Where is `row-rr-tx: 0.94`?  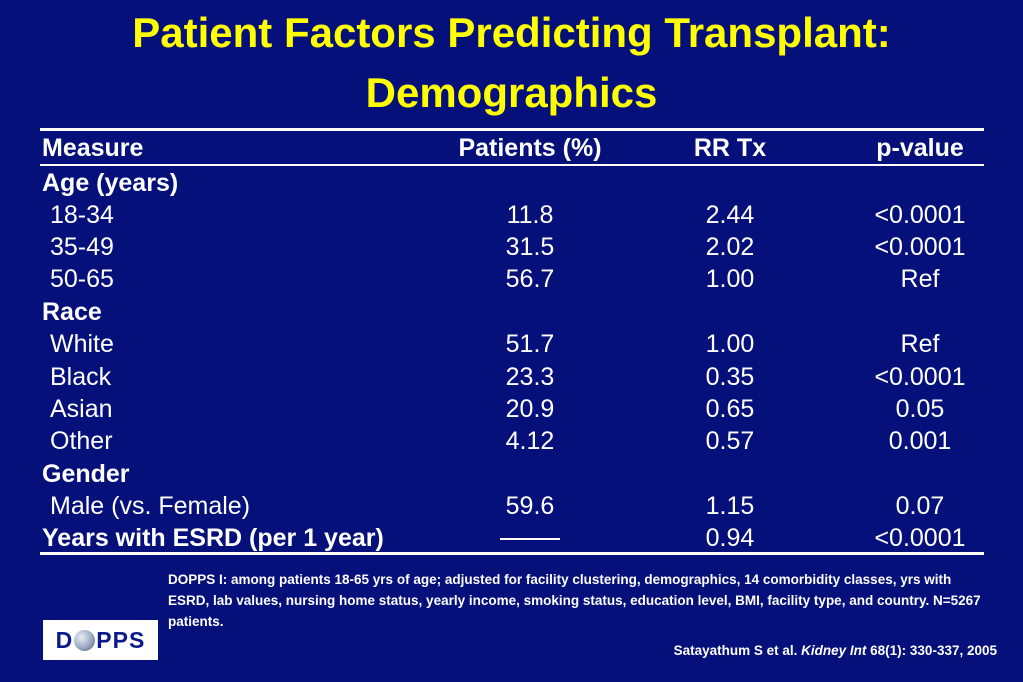
row-rr-tx: 0.94 is located at coordinates (730, 538).